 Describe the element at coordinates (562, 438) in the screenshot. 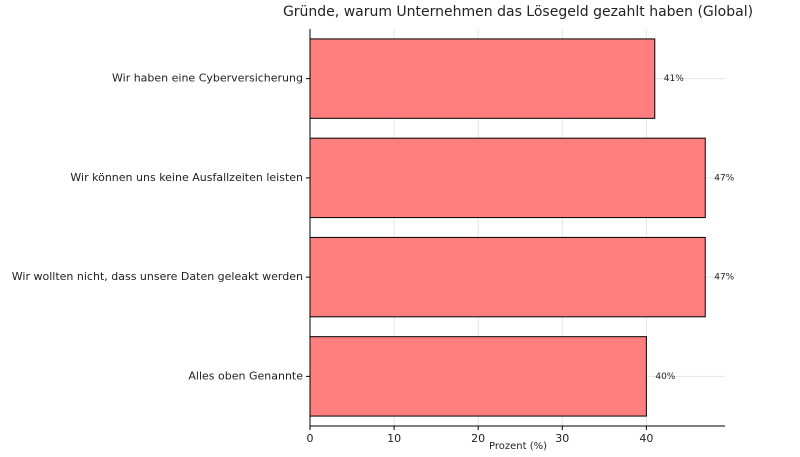

I see `x-tick-label: 30` at that location.